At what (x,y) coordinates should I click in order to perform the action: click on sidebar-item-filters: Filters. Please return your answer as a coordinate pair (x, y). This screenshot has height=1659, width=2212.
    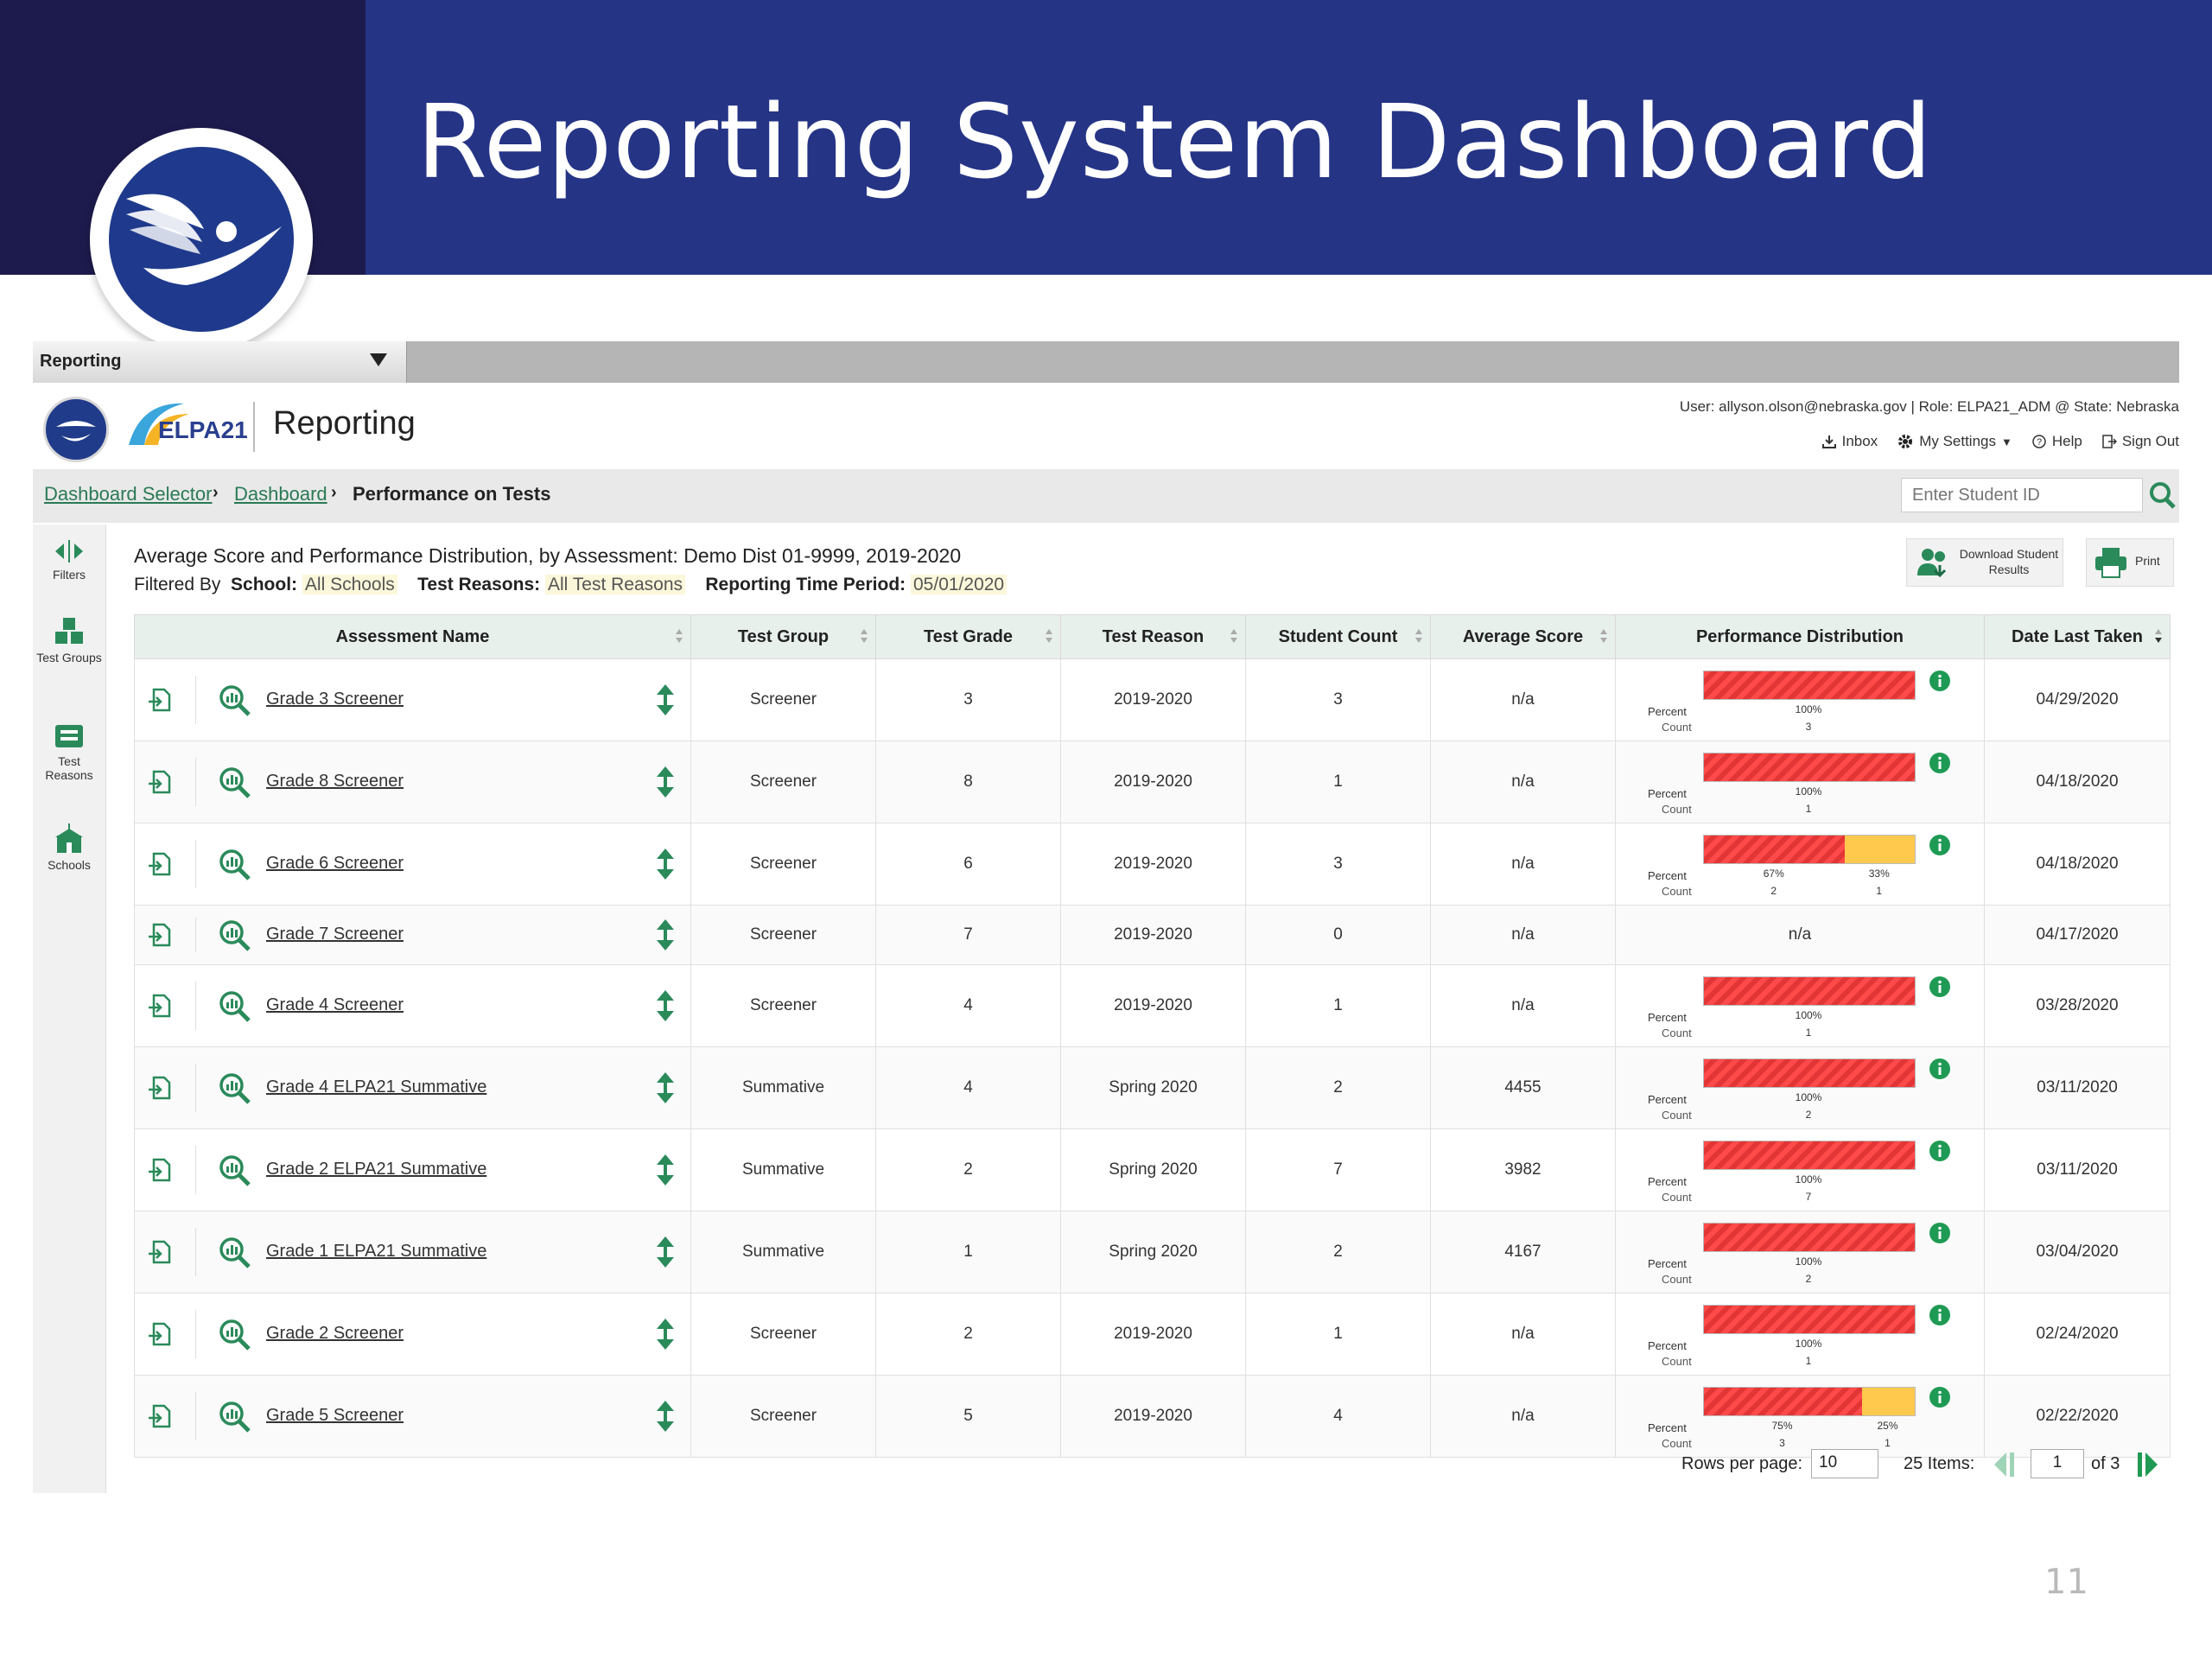
    Looking at the image, I should click on (69, 560).